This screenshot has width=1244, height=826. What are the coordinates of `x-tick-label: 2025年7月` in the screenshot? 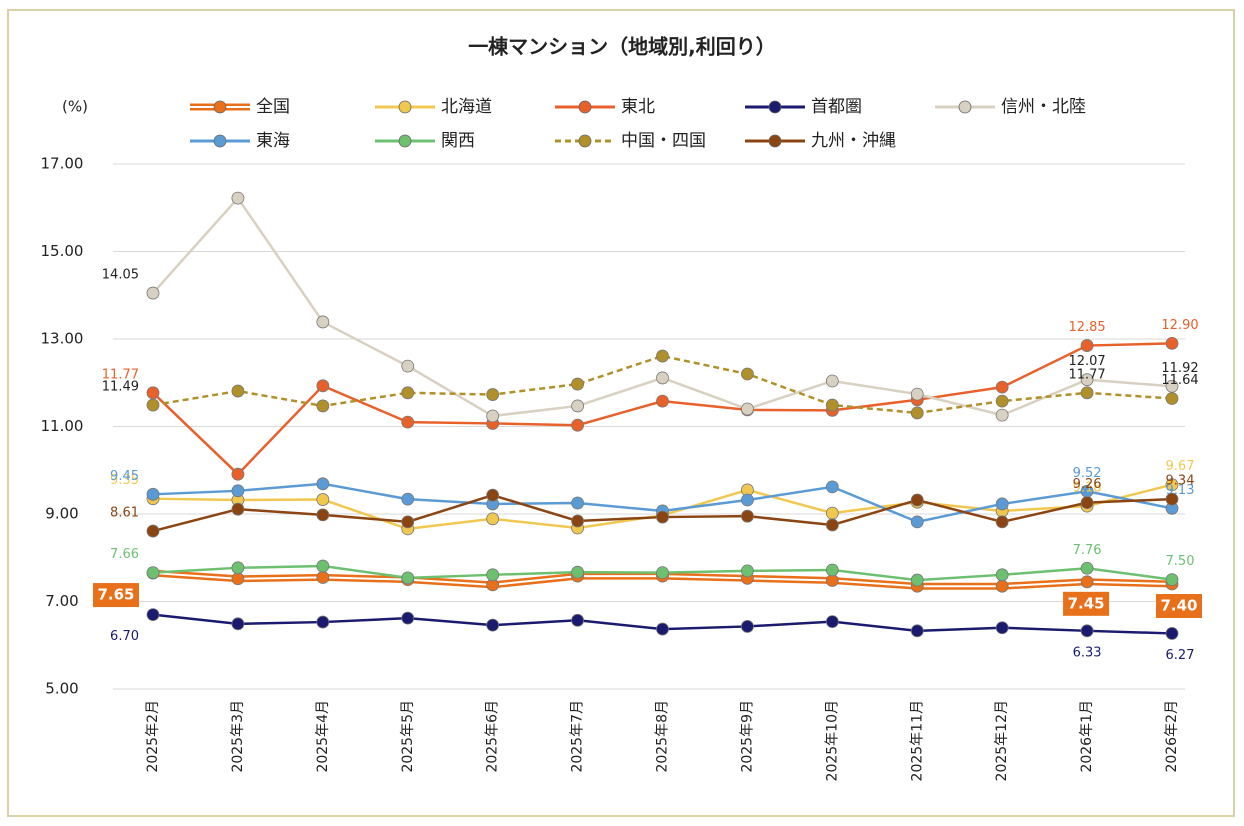 It's located at (578, 736).